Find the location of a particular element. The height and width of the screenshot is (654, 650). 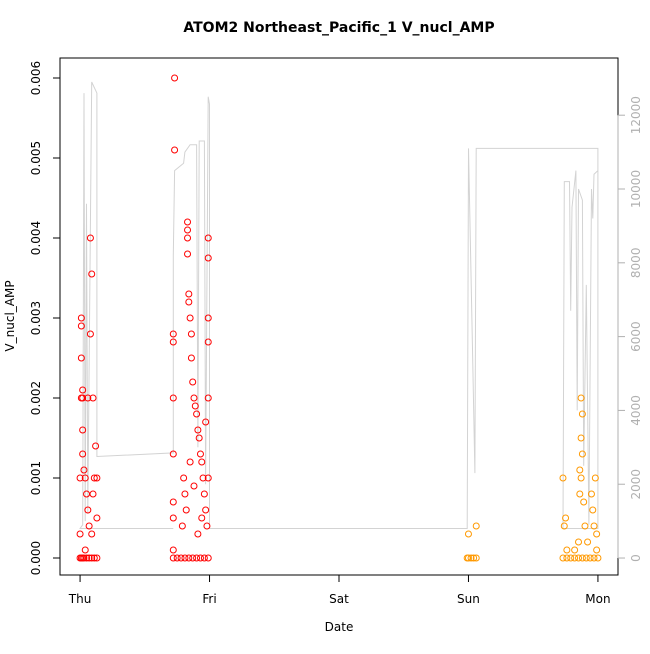

y-tick-label: 0.000 is located at coordinates (36, 558).